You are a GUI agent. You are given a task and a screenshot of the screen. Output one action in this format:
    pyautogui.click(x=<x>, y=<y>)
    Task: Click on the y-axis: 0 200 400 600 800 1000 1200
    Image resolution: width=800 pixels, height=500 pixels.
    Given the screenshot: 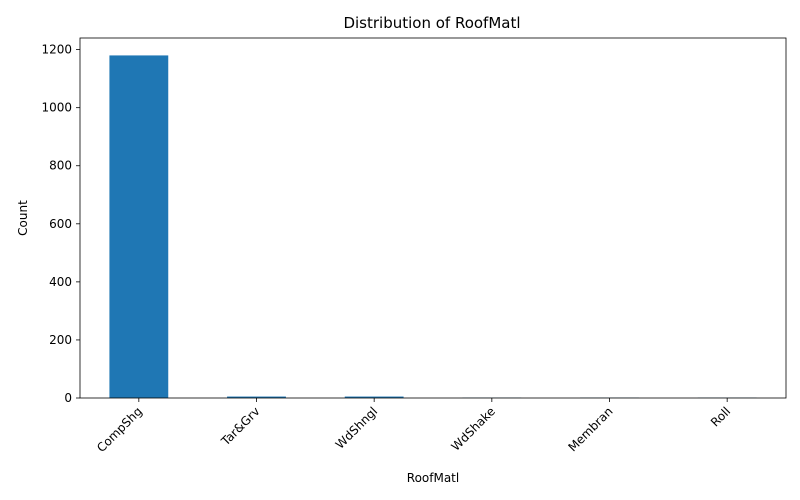 What is the action you would take?
    pyautogui.click(x=60, y=224)
    